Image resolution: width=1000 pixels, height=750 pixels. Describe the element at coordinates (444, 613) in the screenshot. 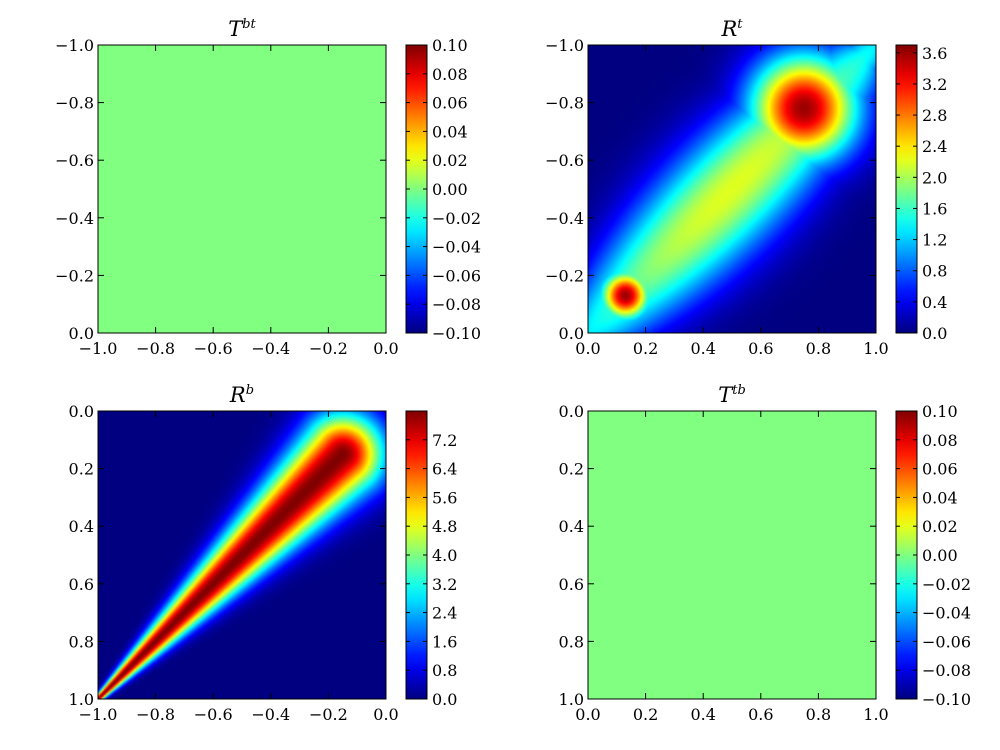

I see `colorbar-tick-label: 2.4` at that location.